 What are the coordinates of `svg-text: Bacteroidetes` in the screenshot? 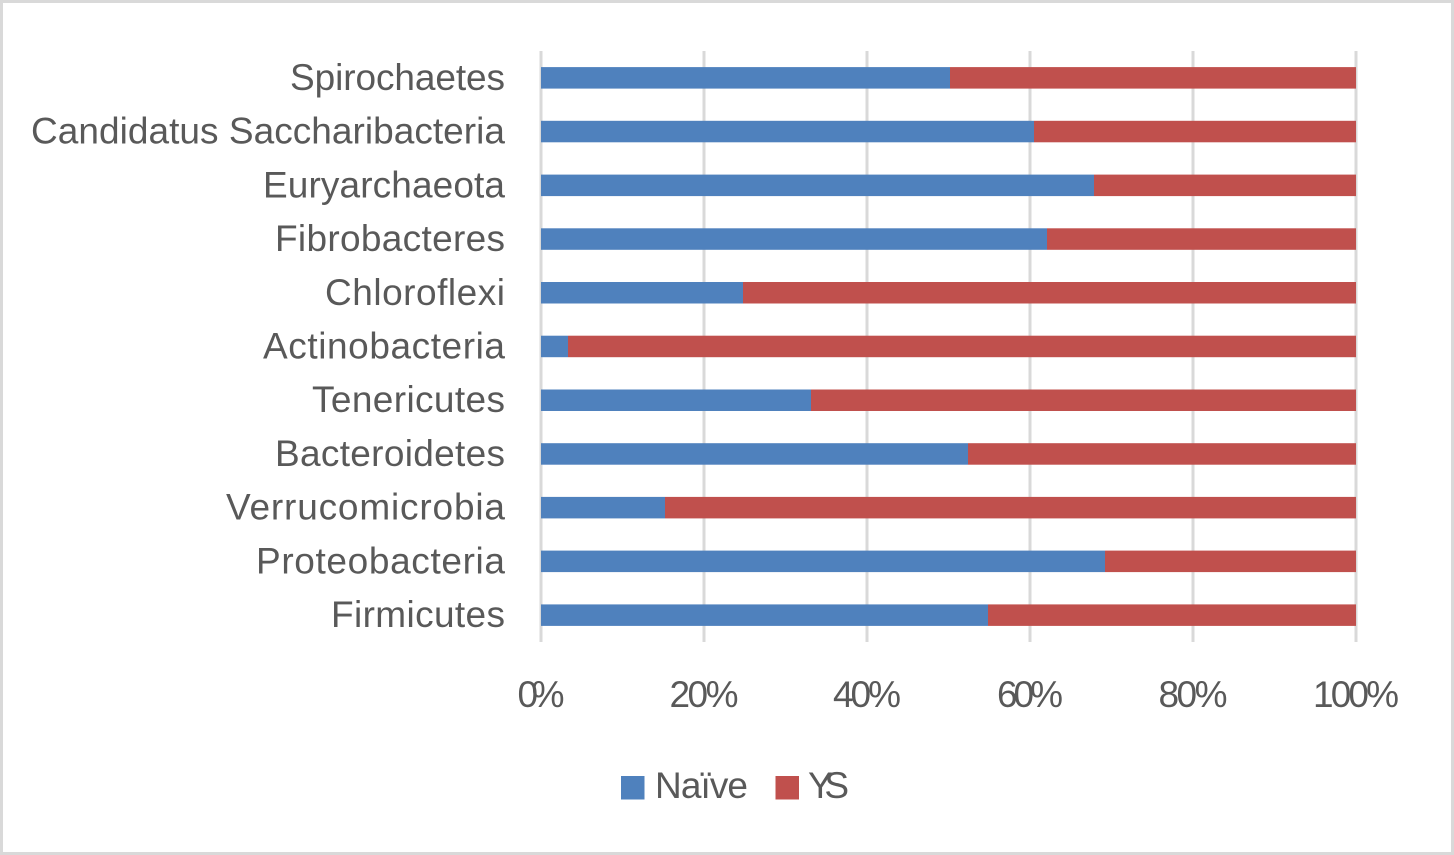 It's located at (390, 453).